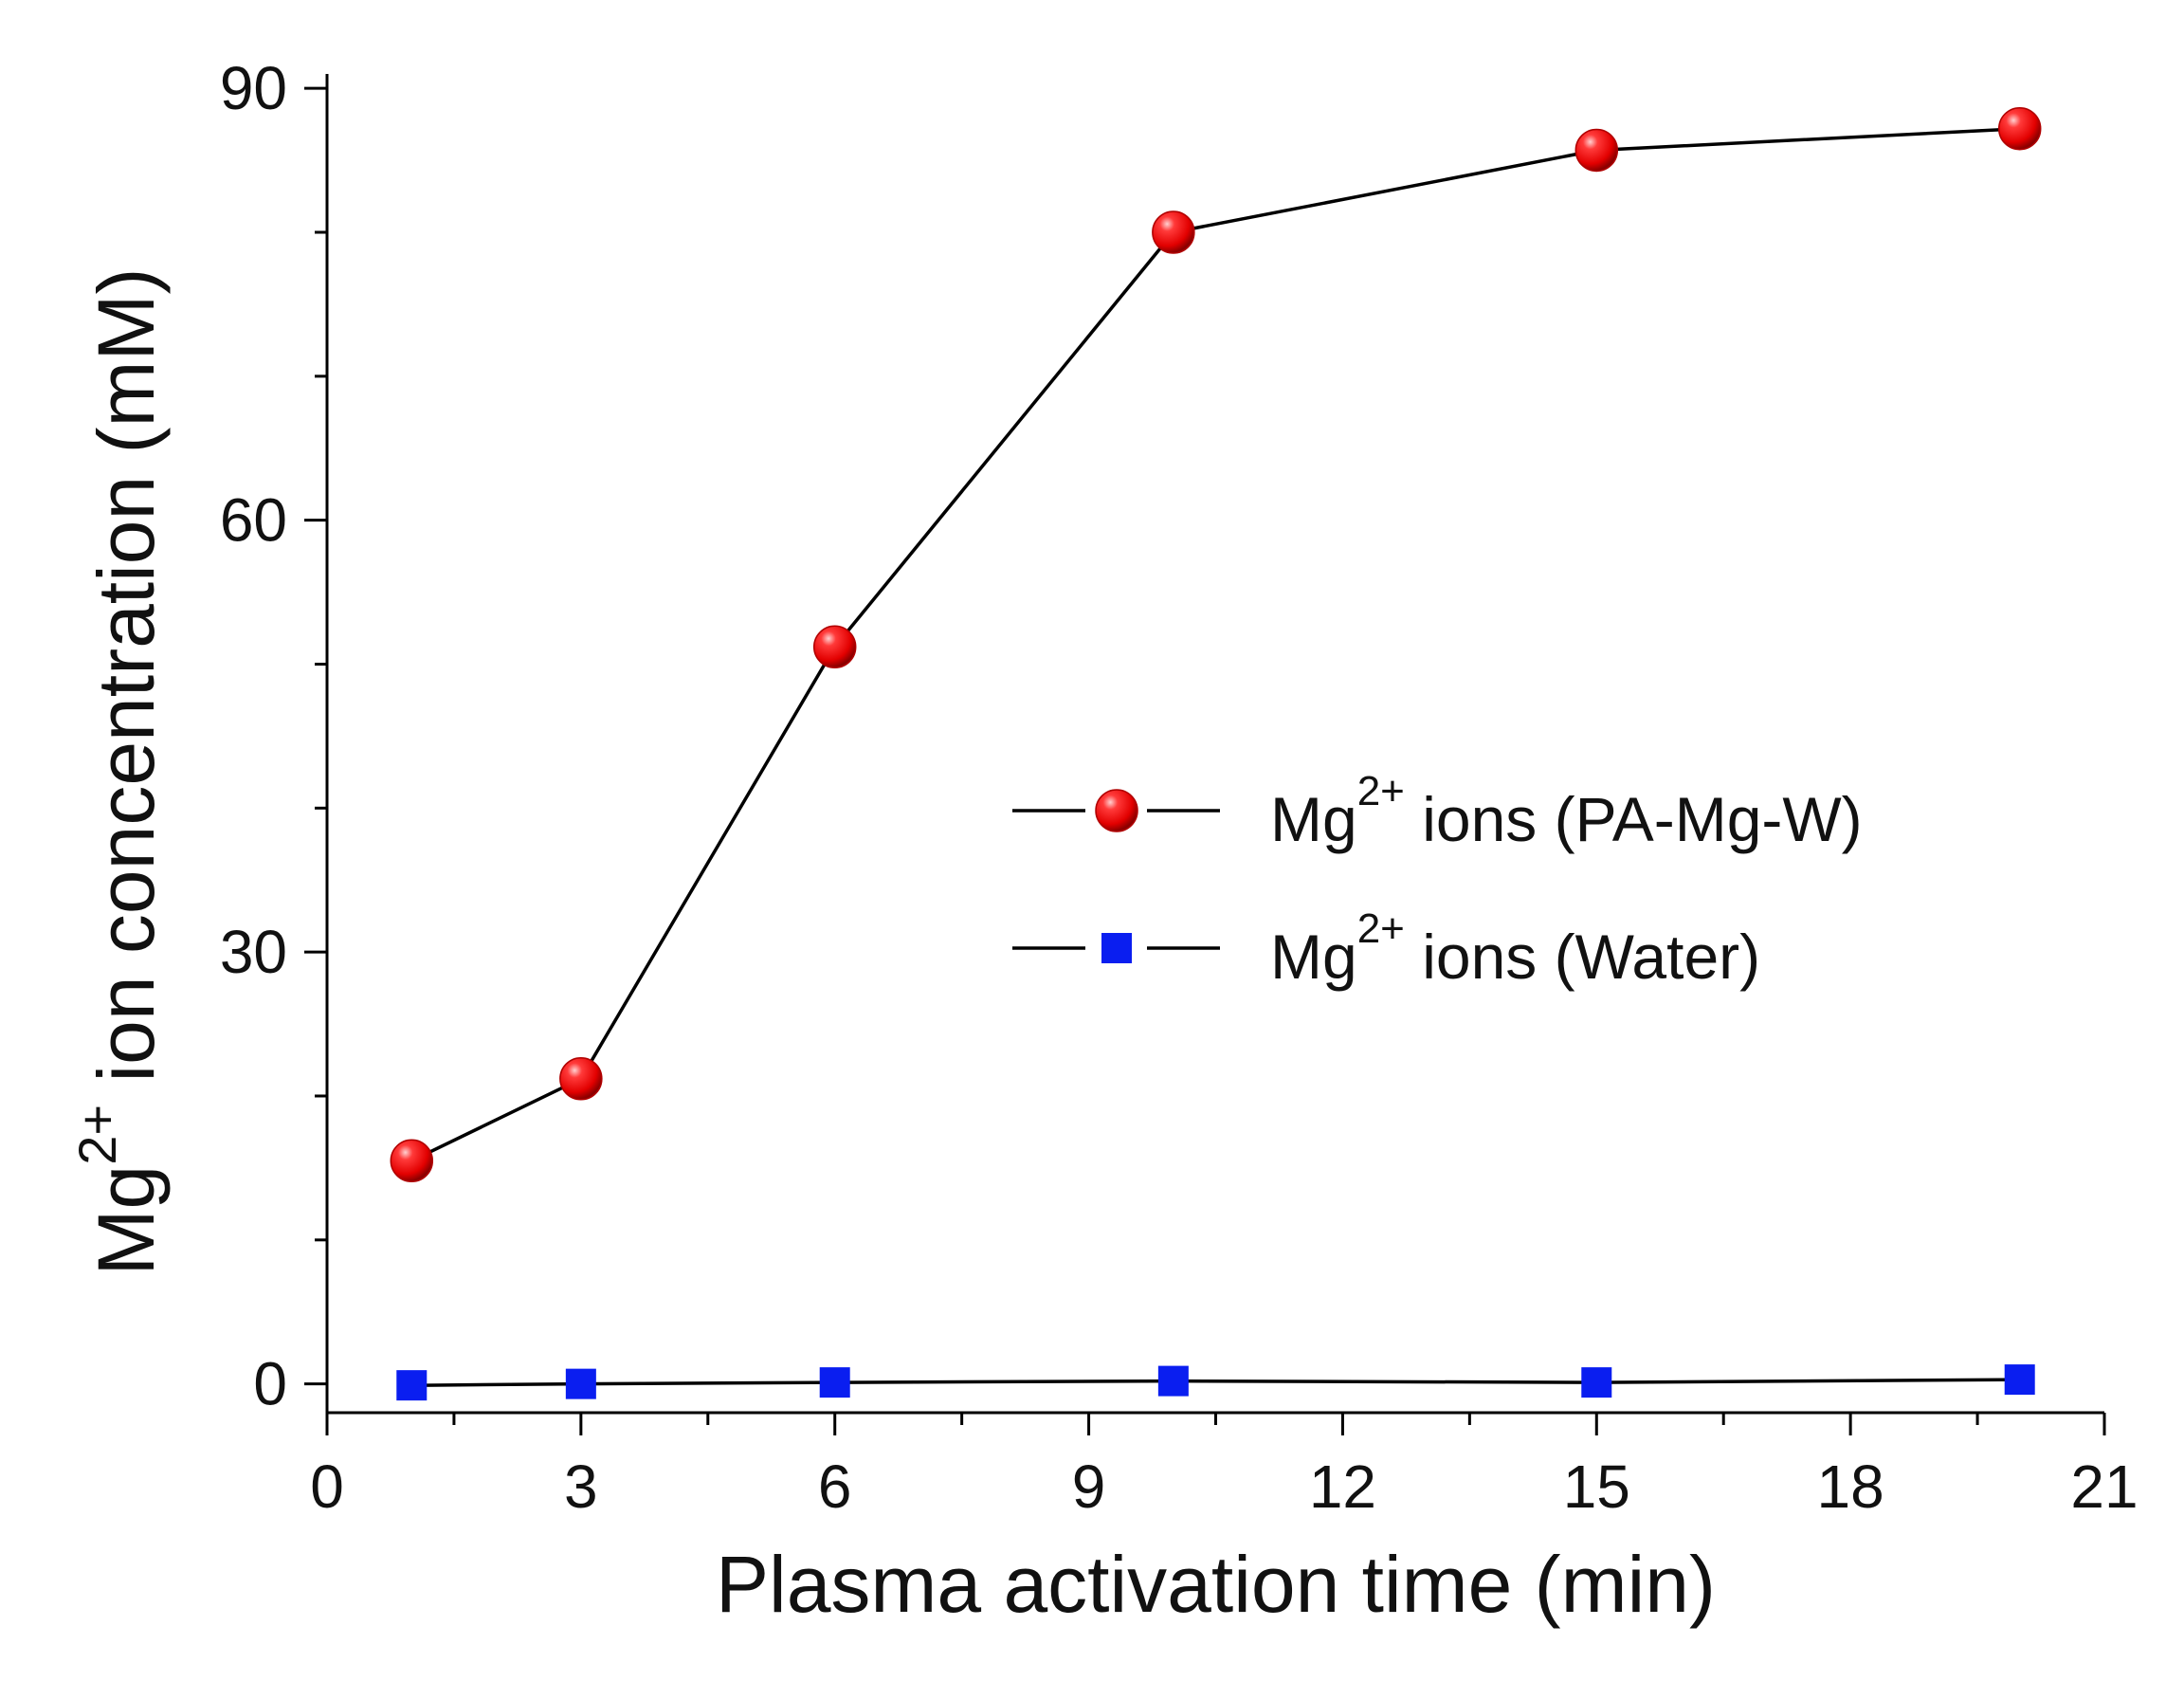 The image size is (2184, 1681). I want to click on legend-entry-1: Mg2+ ions (PA-Mg-W), so click(1437, 811).